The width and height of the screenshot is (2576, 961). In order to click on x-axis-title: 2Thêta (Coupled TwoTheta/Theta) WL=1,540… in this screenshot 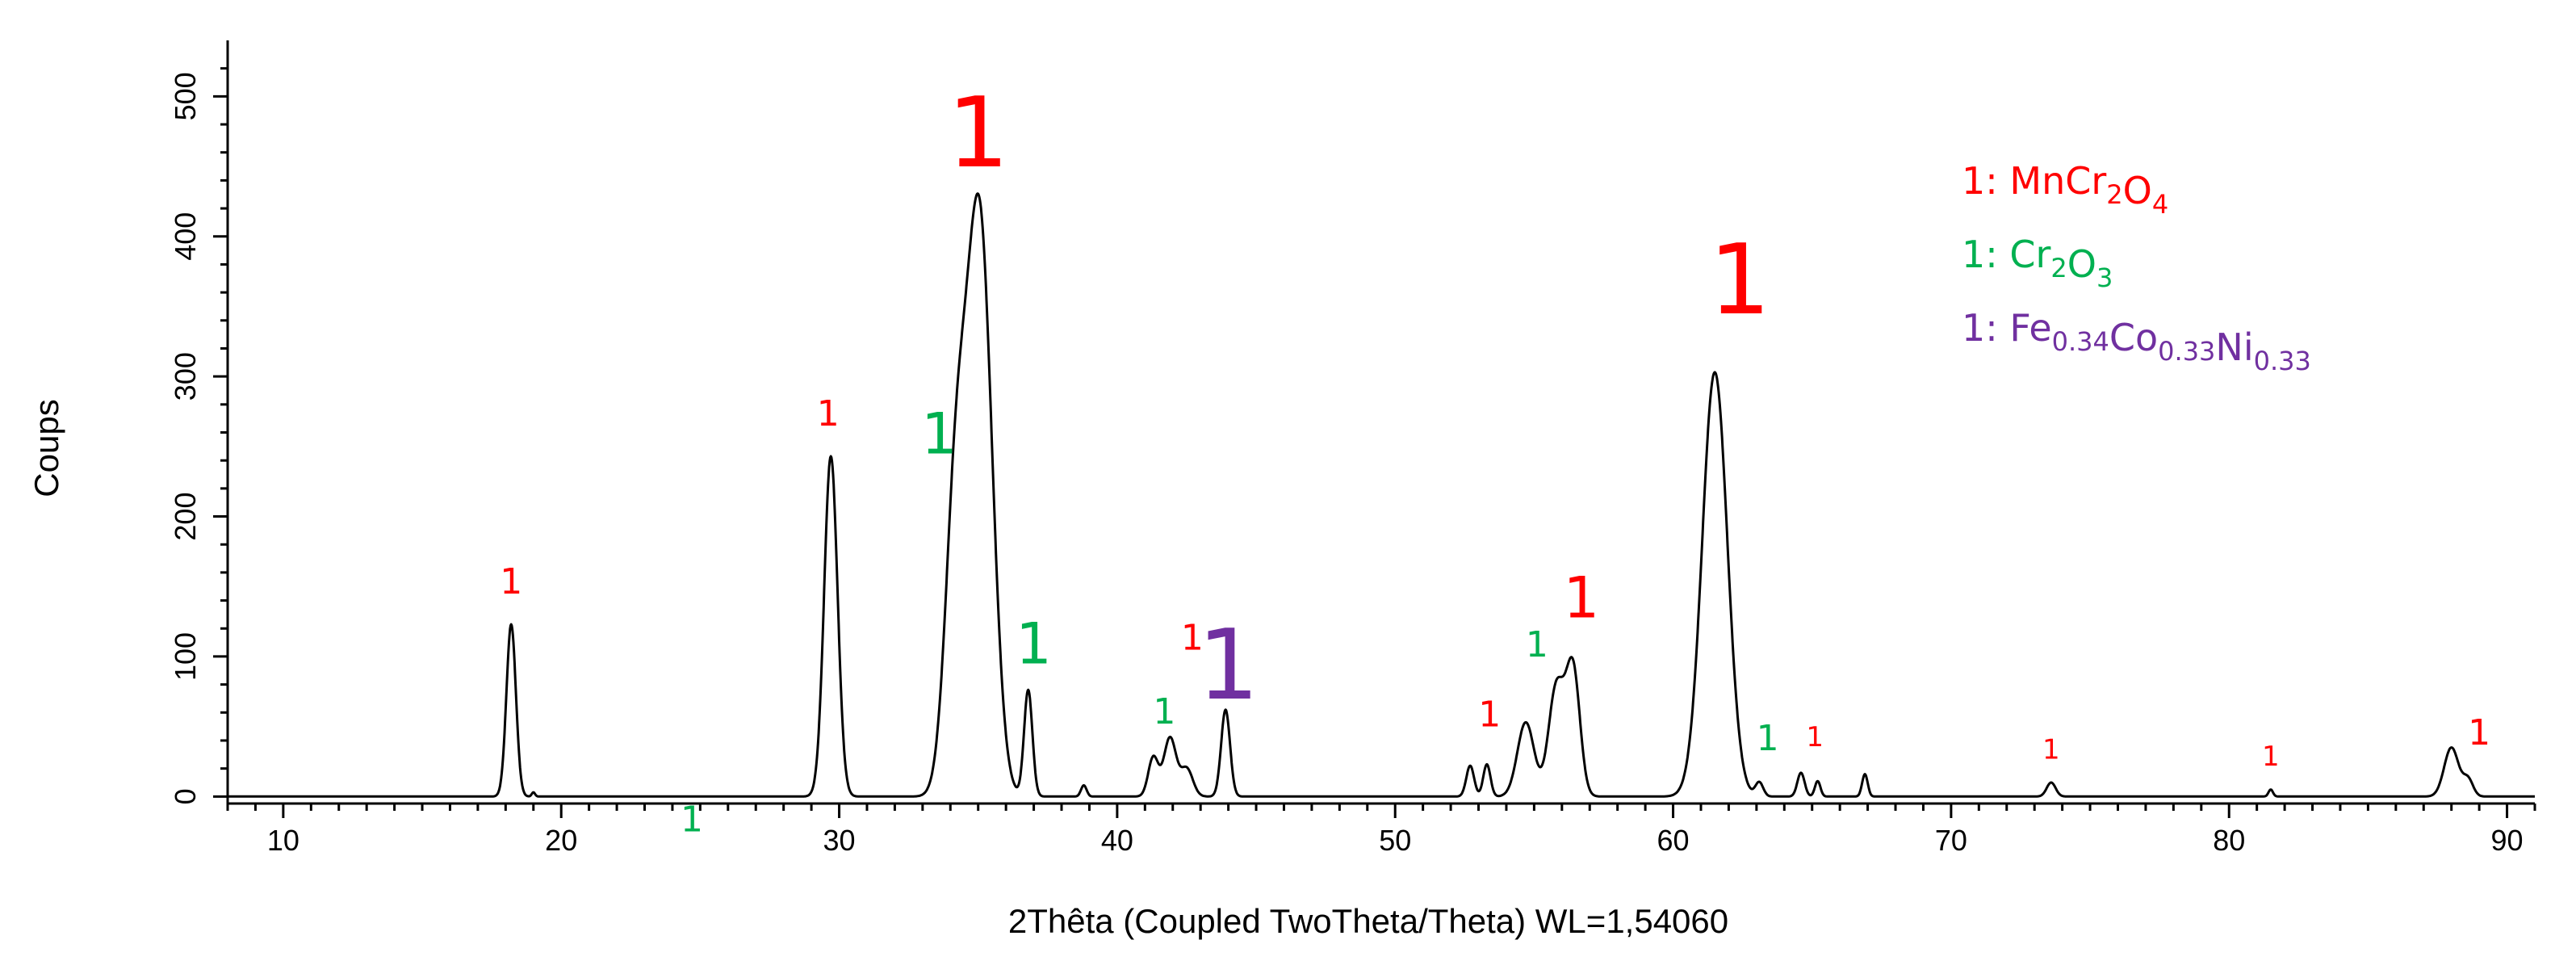, I will do `click(1368, 921)`.